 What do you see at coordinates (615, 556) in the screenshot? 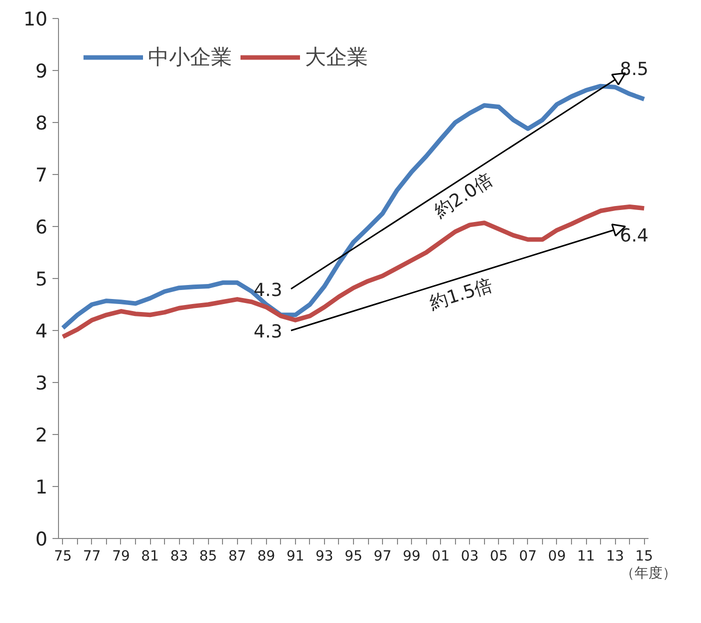
I see `x-tick-label: 13` at bounding box center [615, 556].